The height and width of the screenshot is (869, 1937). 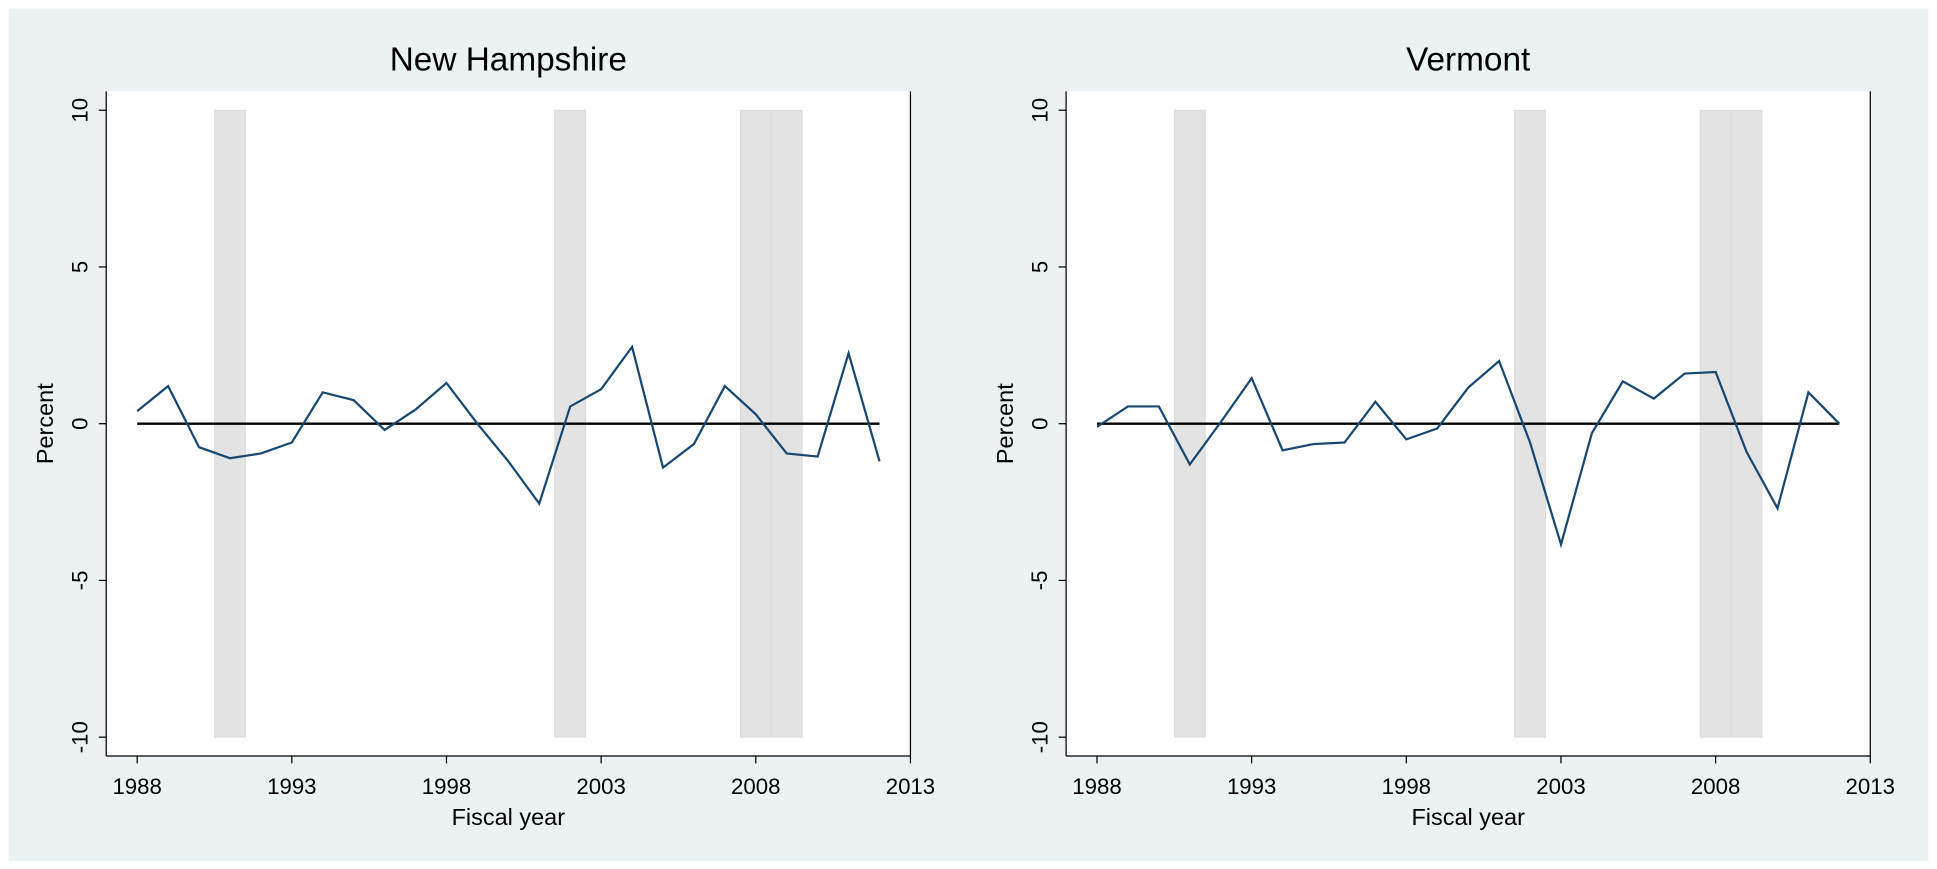 What do you see at coordinates (1468, 60) in the screenshot?
I see `panel-title: Vermont` at bounding box center [1468, 60].